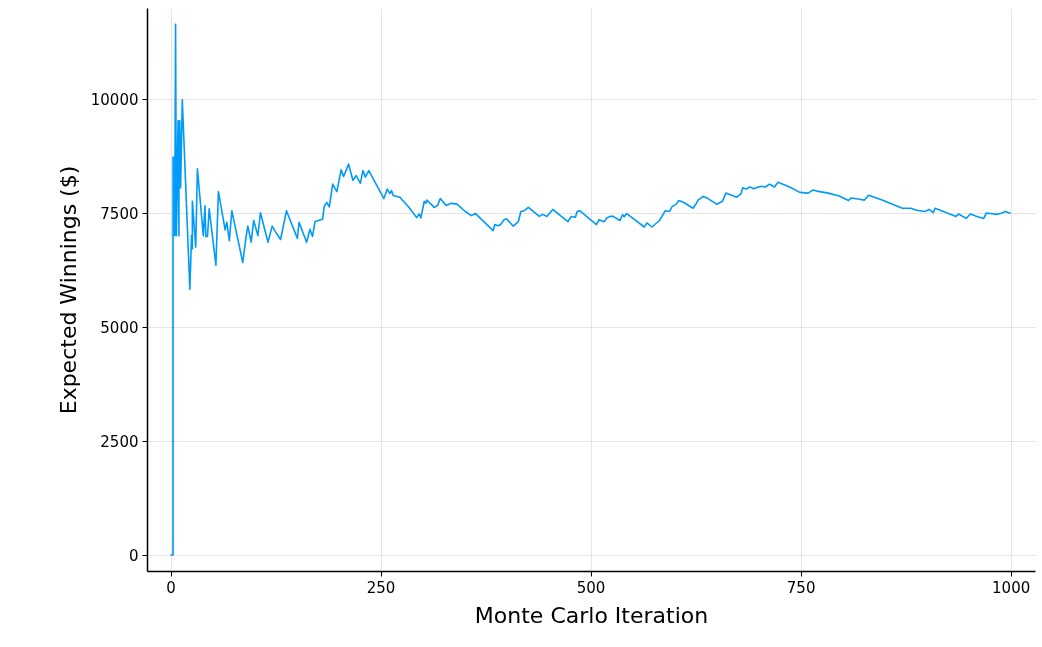  Describe the element at coordinates (114, 99) in the screenshot. I see `y-tick-label: 10000` at that location.